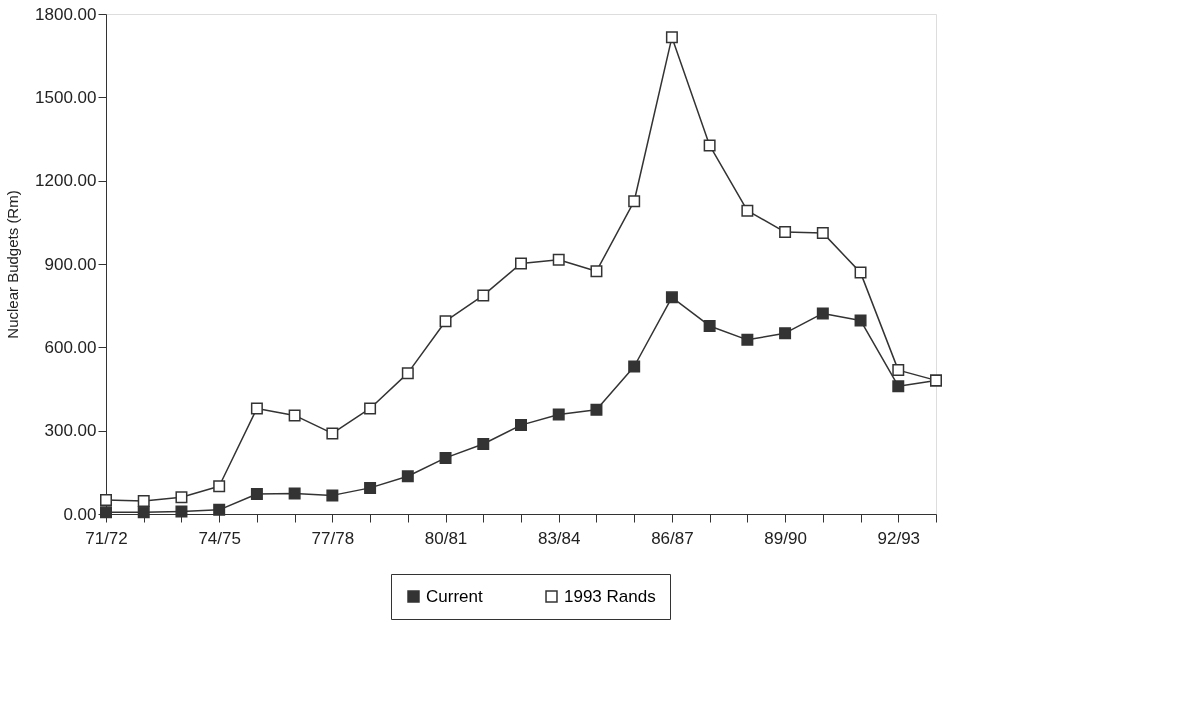 The height and width of the screenshot is (714, 1195). I want to click on y-tick-label: 1800.00, so click(66, 14).